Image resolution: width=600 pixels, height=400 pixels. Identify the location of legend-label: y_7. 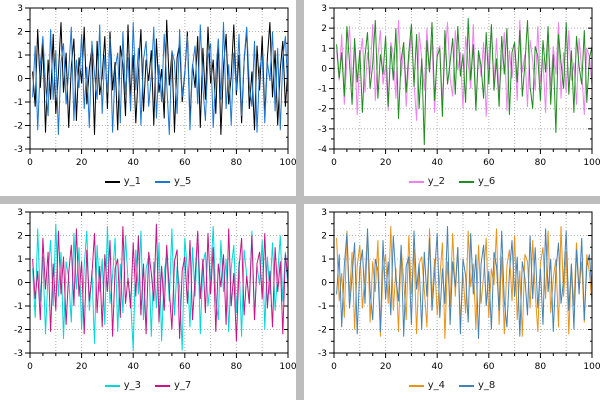
(183, 385).